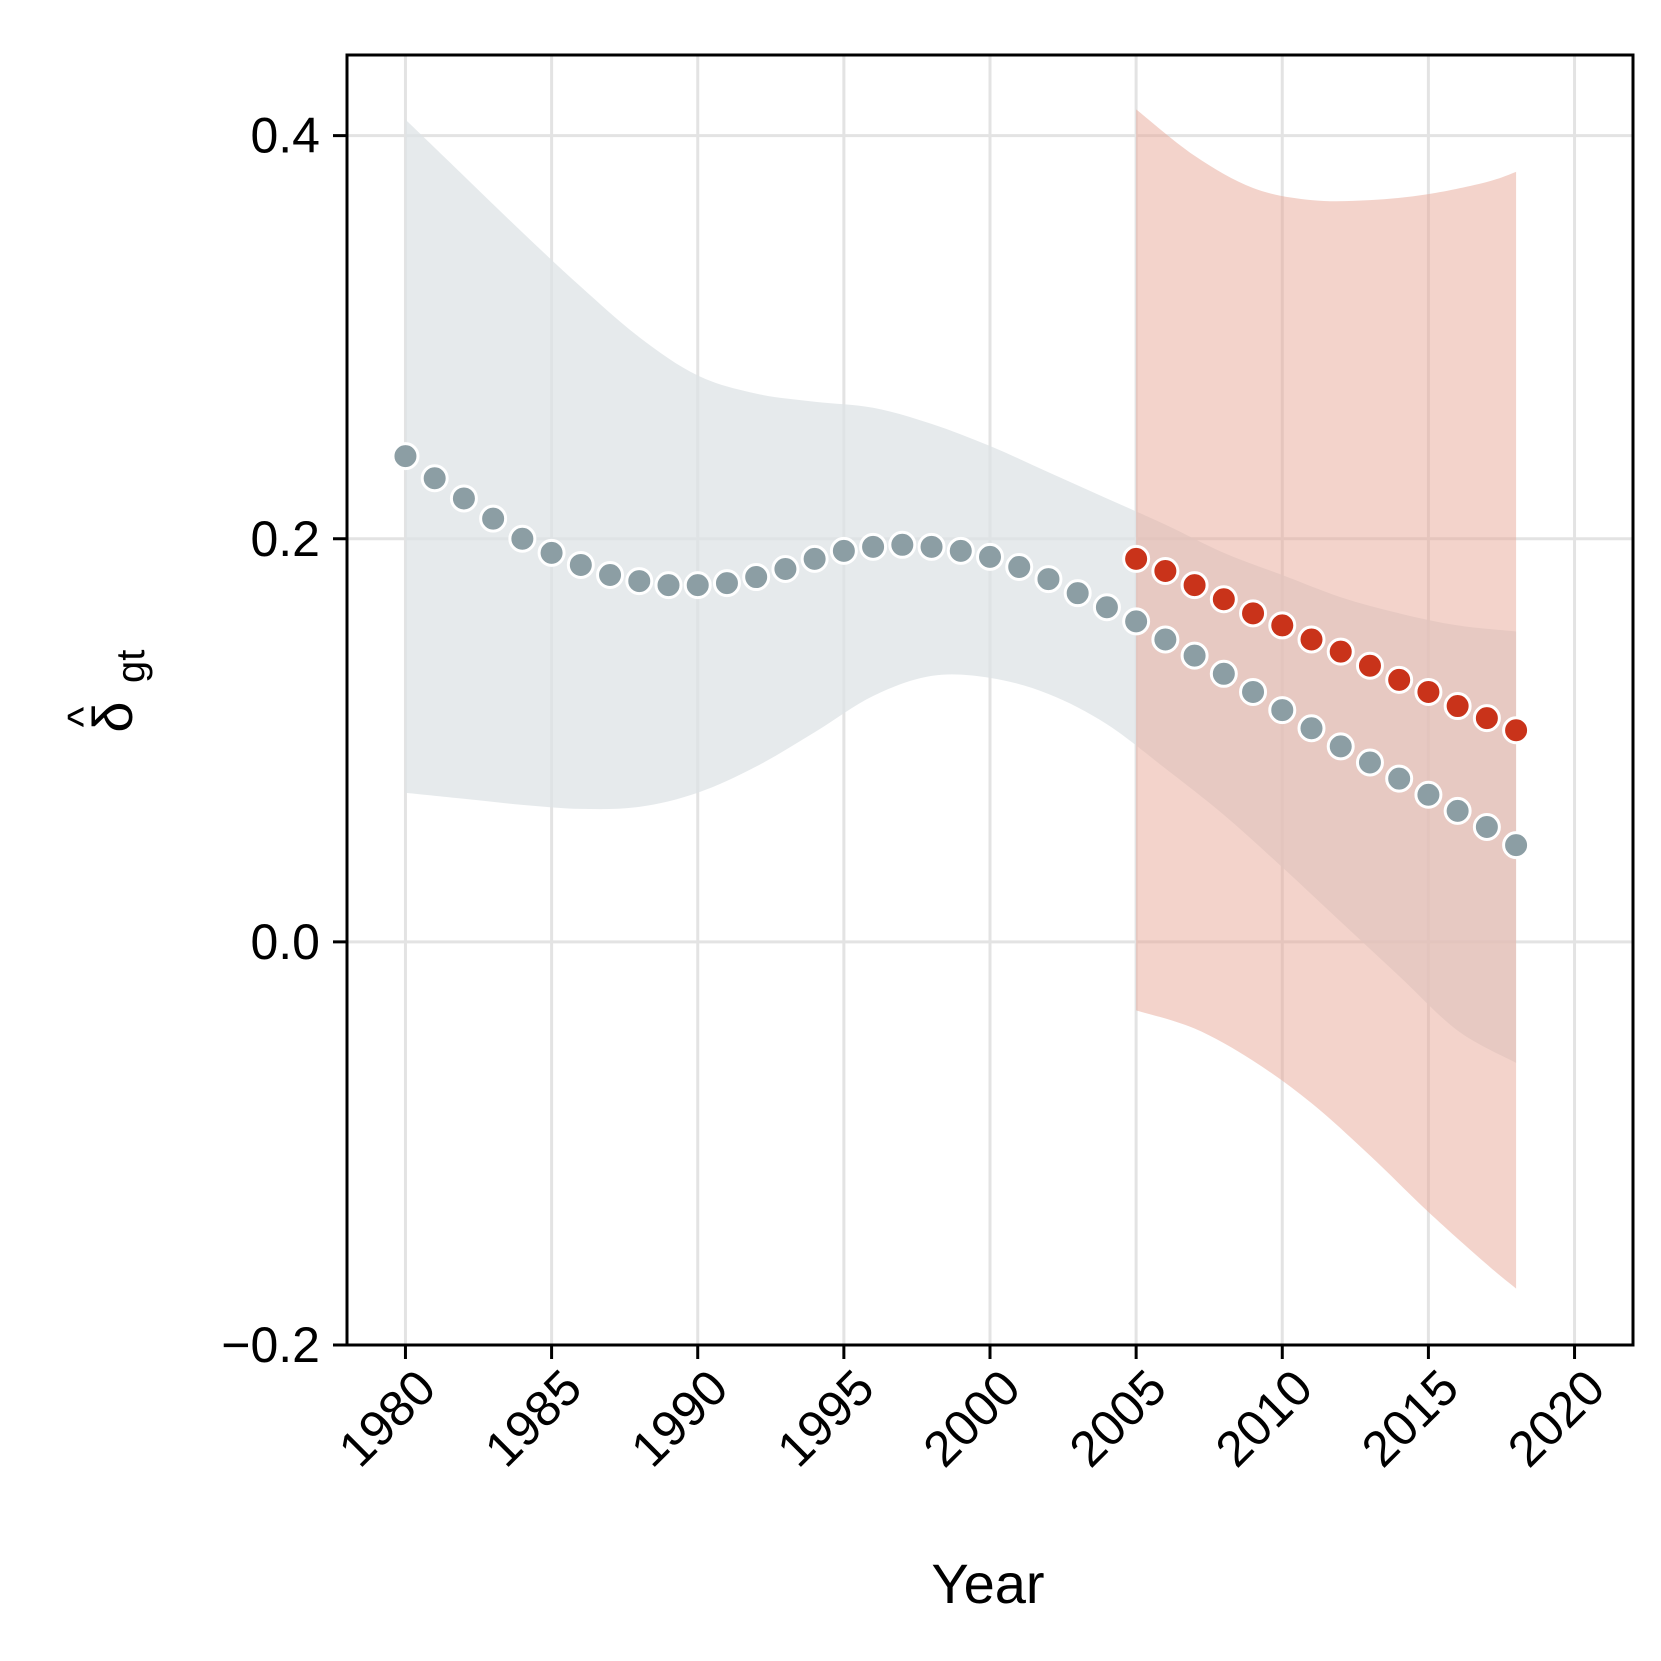 This screenshot has width=1661, height=1661. Describe the element at coordinates (987, 1583) in the screenshot. I see `x-axis-title: Year` at that location.